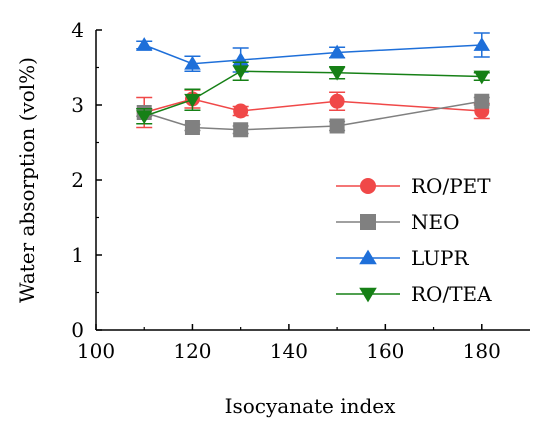 The height and width of the screenshot is (427, 550). Describe the element at coordinates (311, 406) in the screenshot. I see `x-axis-label: Isocyanate index` at that location.